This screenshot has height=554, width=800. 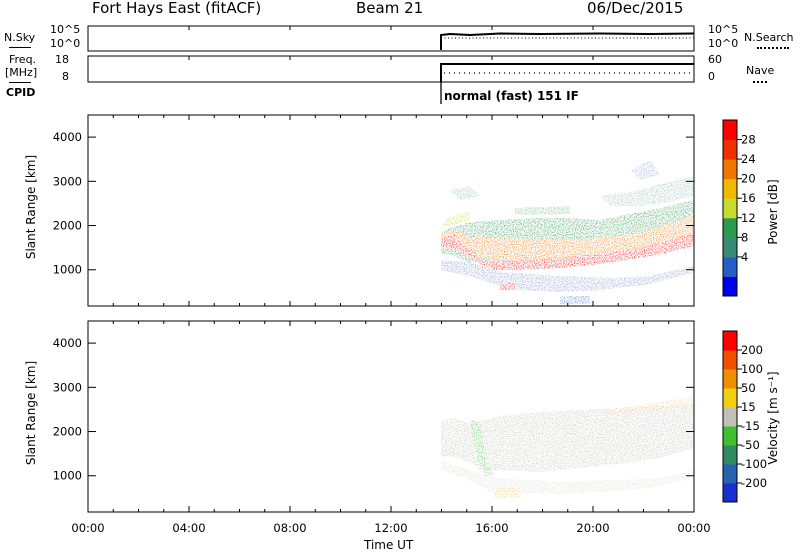 I want to click on power-colorbar-label: 8, so click(x=744, y=237).